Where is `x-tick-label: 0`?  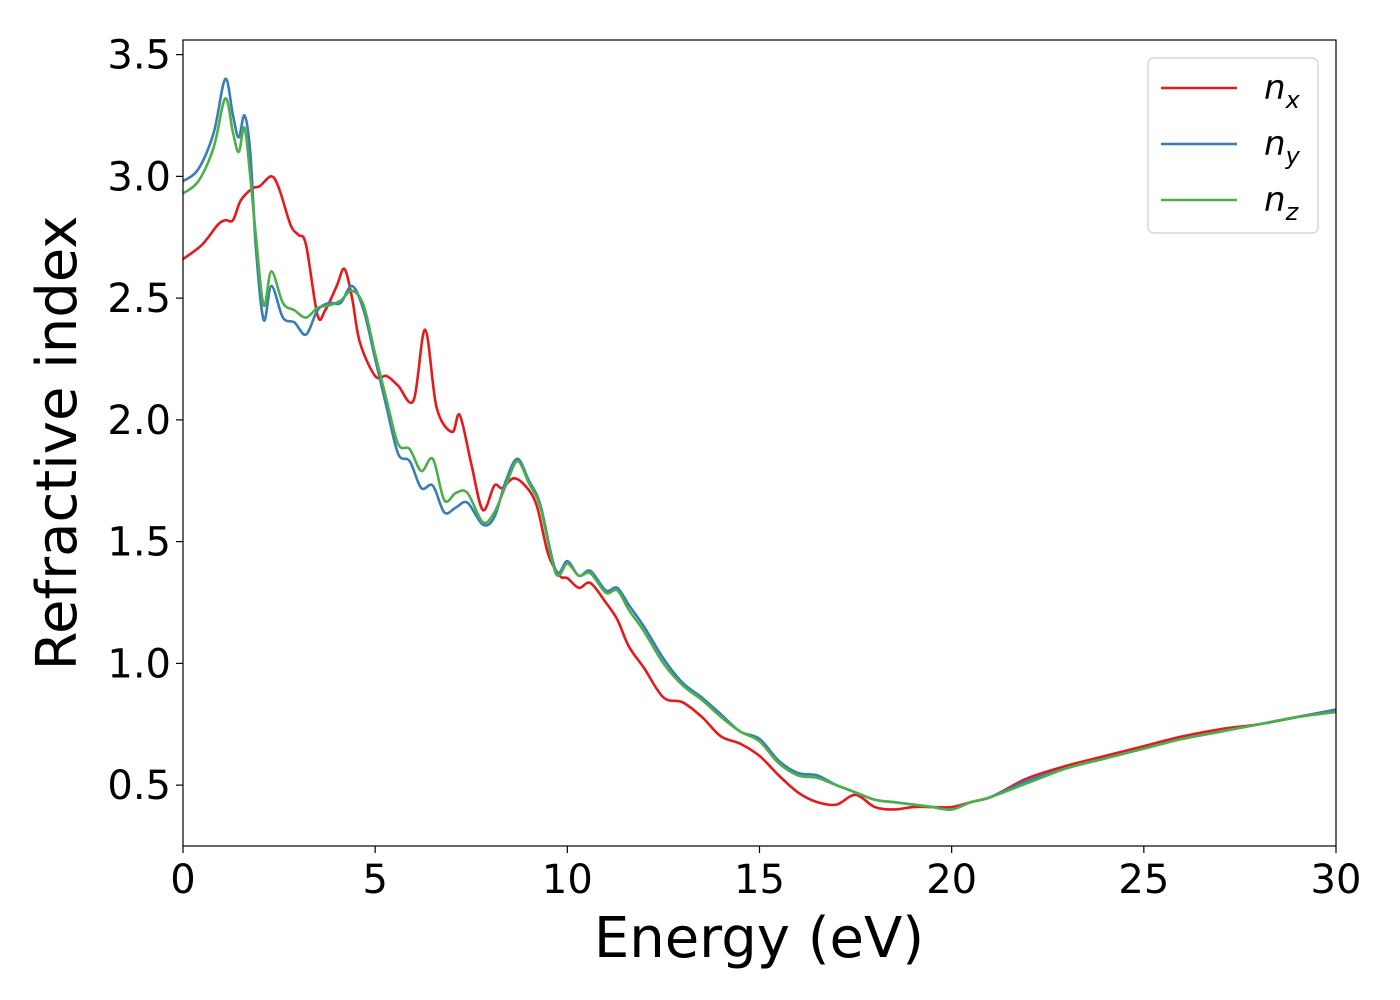 x-tick-label: 0 is located at coordinates (182, 880).